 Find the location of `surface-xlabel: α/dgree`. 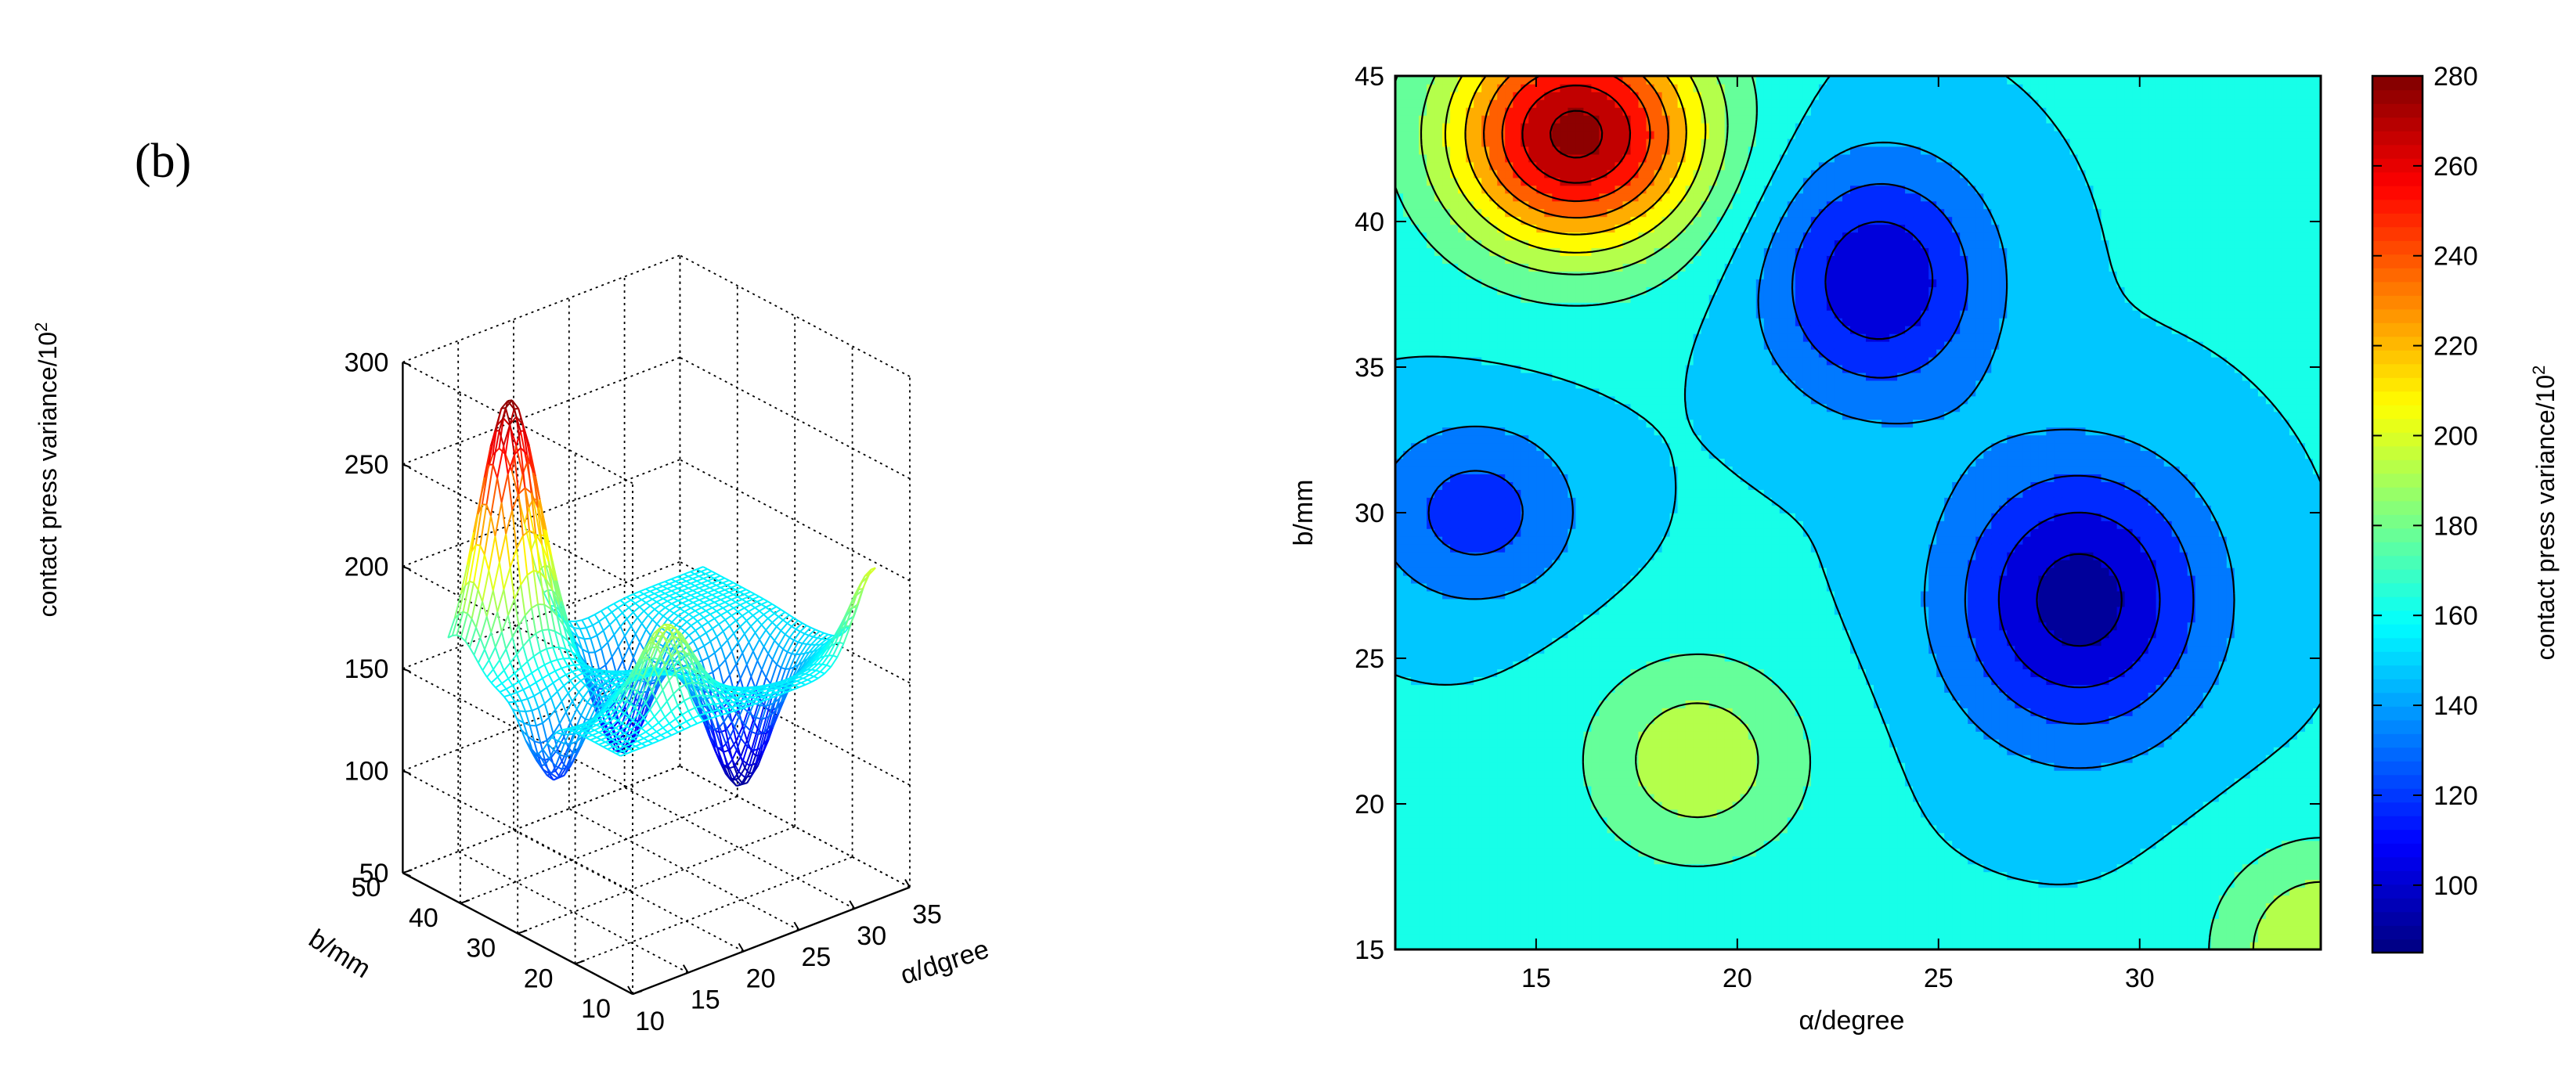

surface-xlabel: α/dgree is located at coordinates (945, 963).